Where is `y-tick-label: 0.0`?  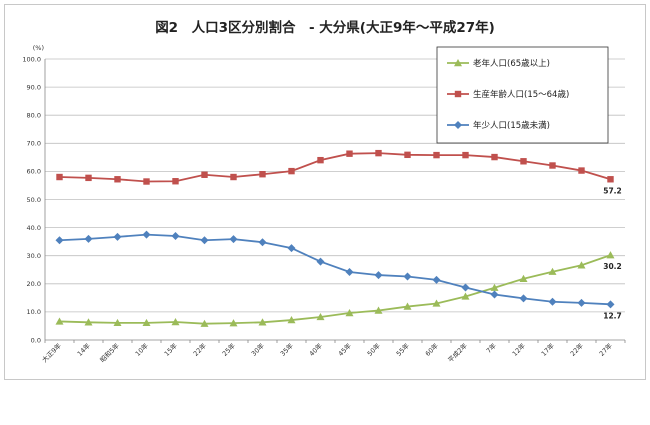 y-tick-label: 0.0 is located at coordinates (36, 340).